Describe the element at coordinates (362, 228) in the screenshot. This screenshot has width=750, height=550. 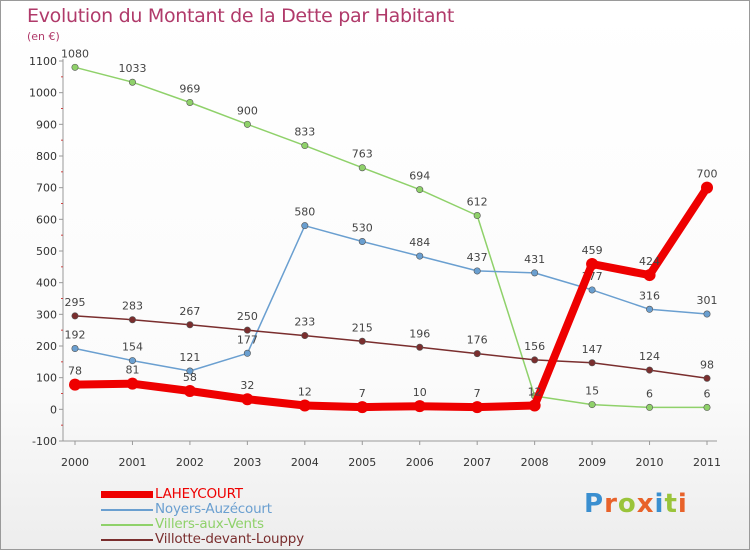
I see `data-label: 530` at that location.